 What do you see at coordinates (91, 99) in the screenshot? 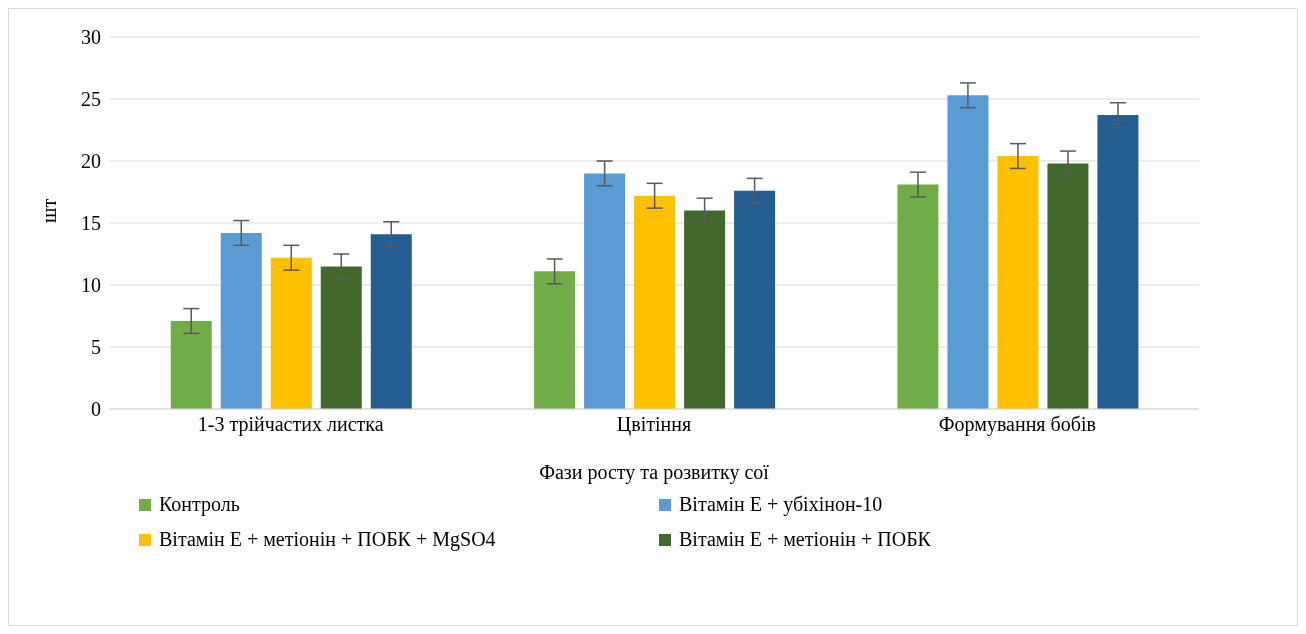
I see `y-tick-label: 25` at bounding box center [91, 99].